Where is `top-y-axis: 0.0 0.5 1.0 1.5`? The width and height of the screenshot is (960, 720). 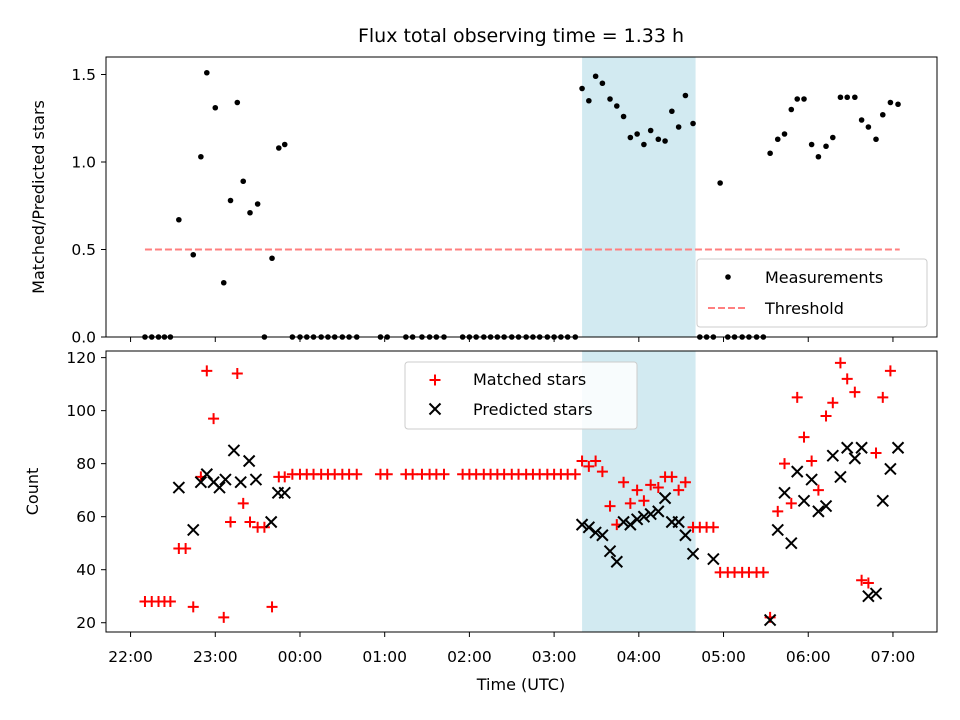 top-y-axis: 0.0 0.5 1.0 1.5 is located at coordinates (88, 206).